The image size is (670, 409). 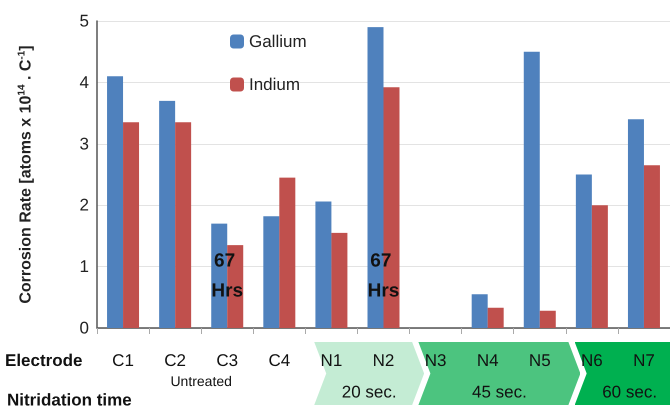 I want to click on y-tick-label: 1, so click(x=84, y=266).